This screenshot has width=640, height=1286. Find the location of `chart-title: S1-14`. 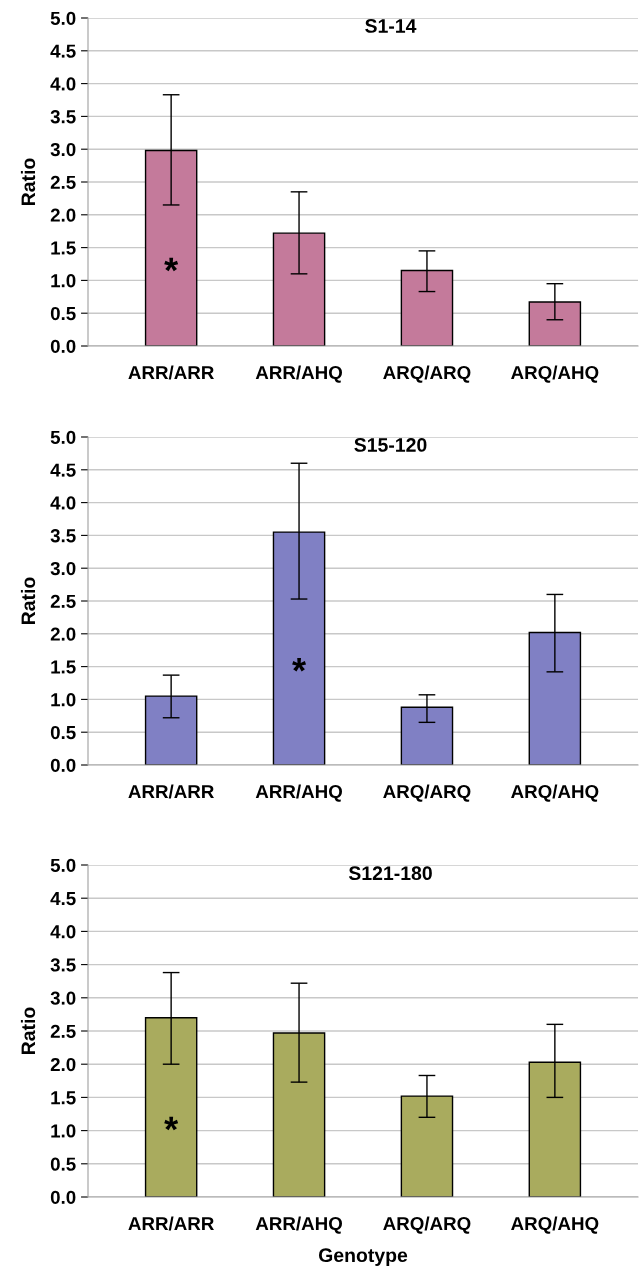

chart-title: S1-14 is located at coordinates (391, 26).